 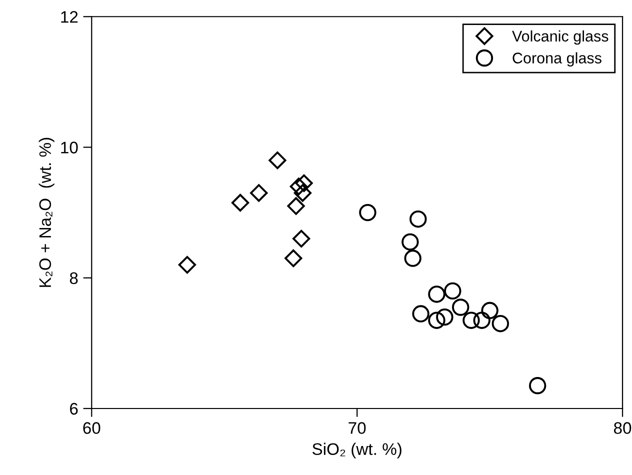 What do you see at coordinates (560, 37) in the screenshot?
I see `legend-label: Volcanic glass` at bounding box center [560, 37].